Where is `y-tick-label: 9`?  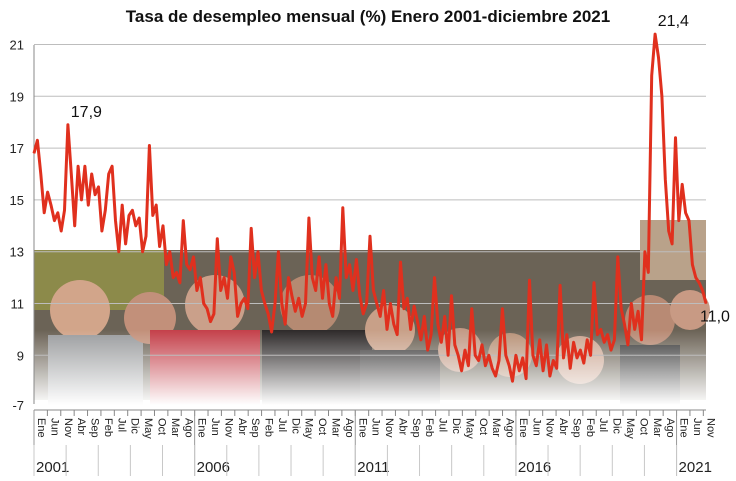
y-tick-label: 9 is located at coordinates (20, 355).